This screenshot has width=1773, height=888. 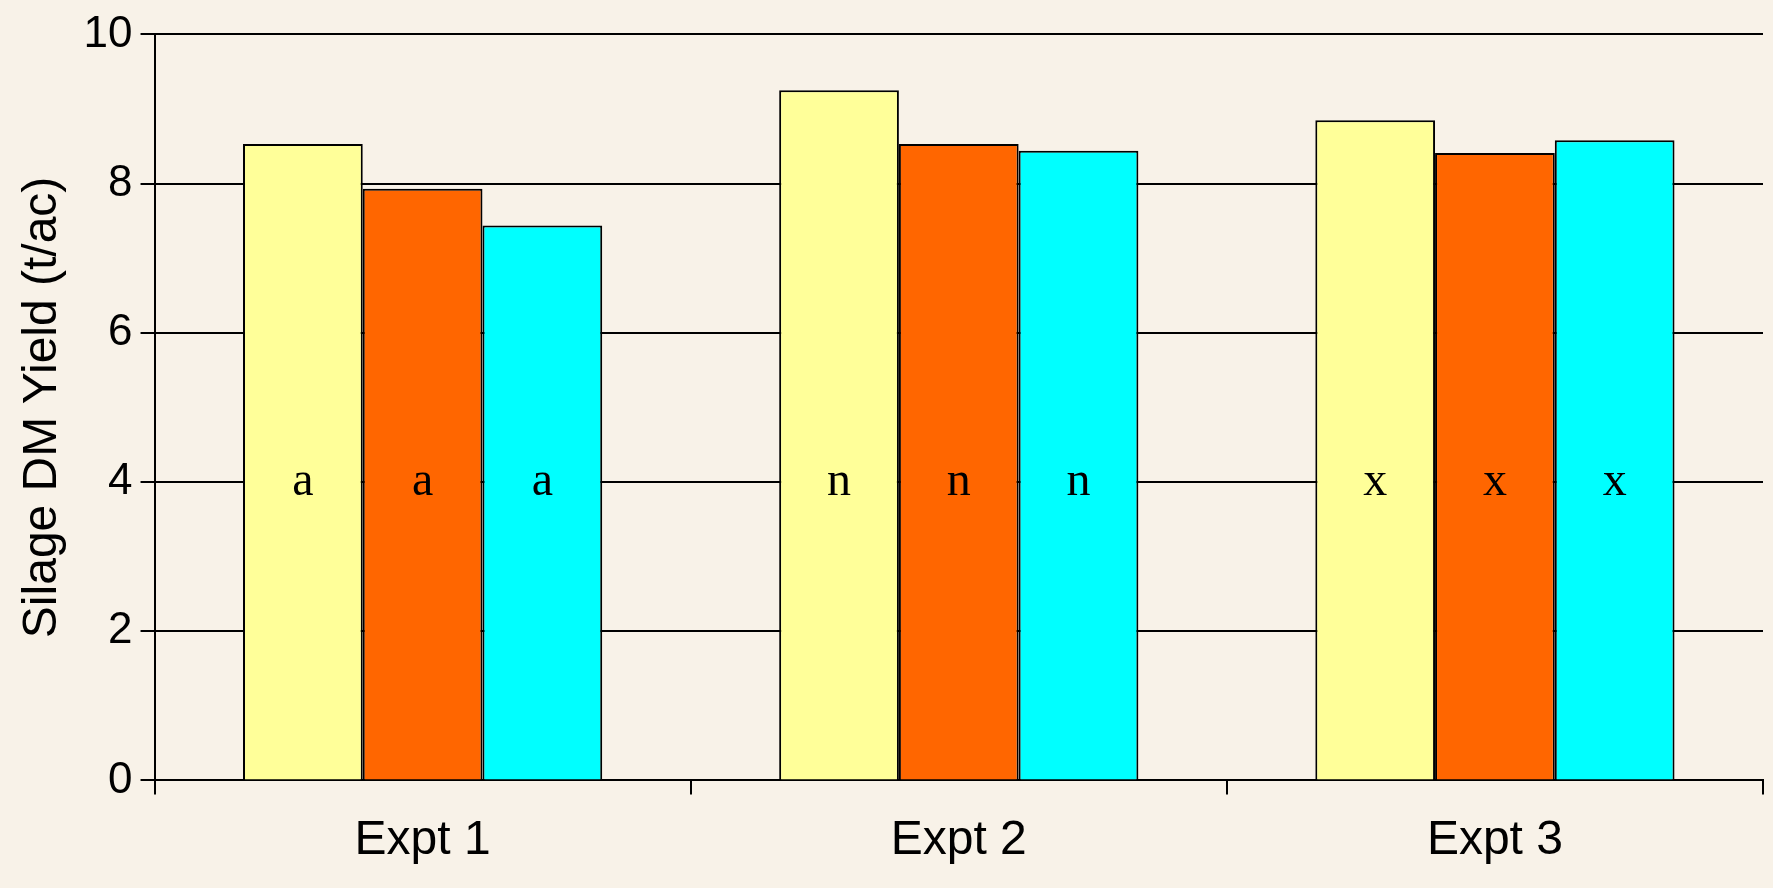 What do you see at coordinates (120, 777) in the screenshot?
I see `y-tick-label: 0` at bounding box center [120, 777].